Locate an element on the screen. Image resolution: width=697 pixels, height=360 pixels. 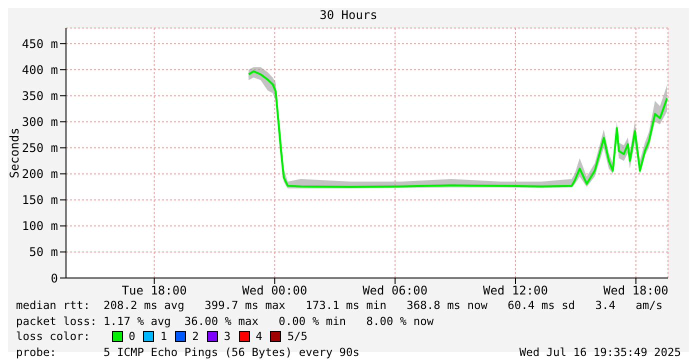
text: 5/5 is located at coordinates (297, 337).